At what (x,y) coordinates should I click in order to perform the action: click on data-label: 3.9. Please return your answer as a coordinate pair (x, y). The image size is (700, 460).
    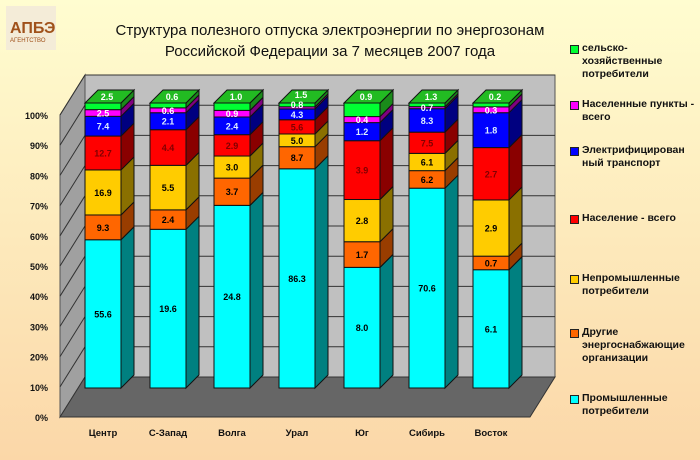
    Looking at the image, I should click on (362, 171).